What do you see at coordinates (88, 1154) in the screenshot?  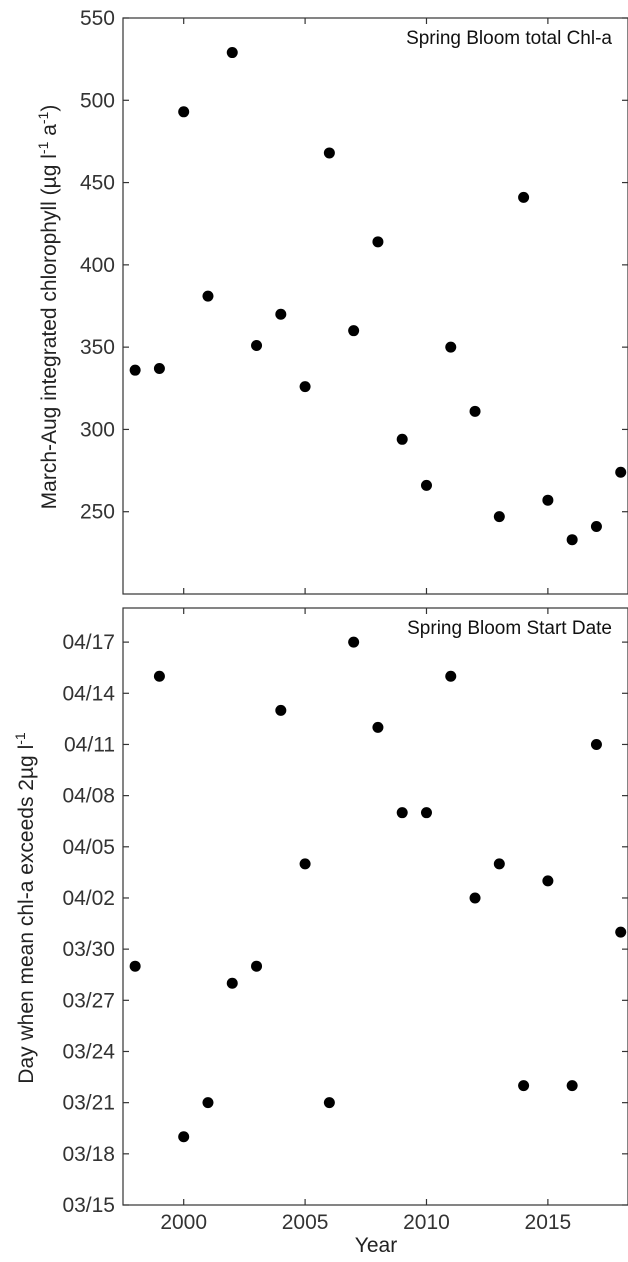 I see `bottom-y-tick-label: 03/18` at bounding box center [88, 1154].